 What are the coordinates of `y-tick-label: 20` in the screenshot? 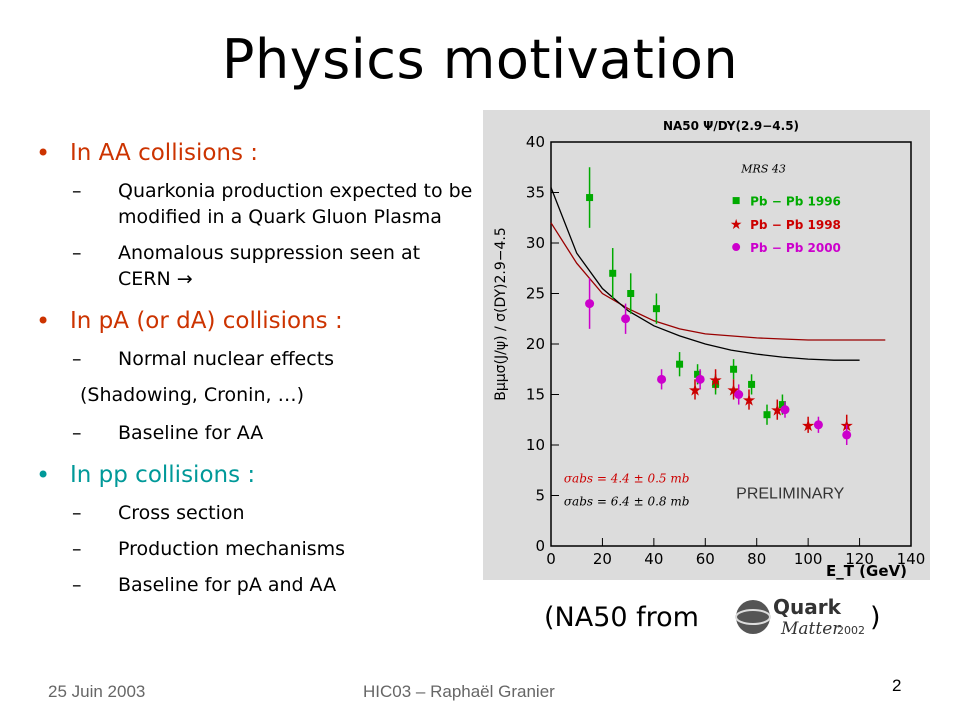 It's located at (535, 344).